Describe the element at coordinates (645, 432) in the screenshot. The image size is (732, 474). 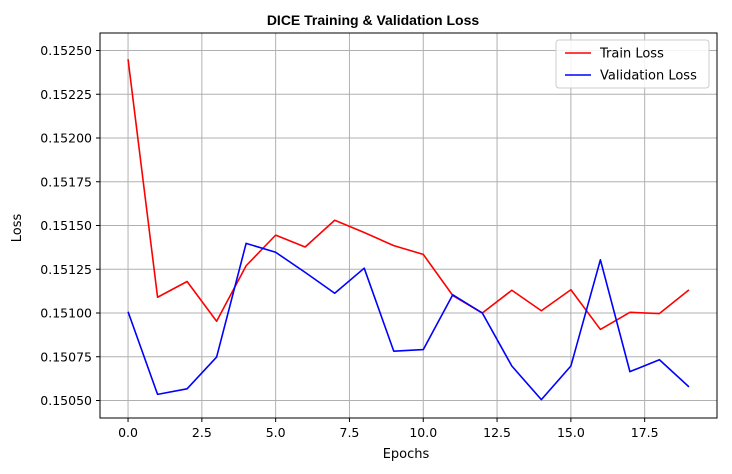
I see `x-tick-label: 17.5` at that location.